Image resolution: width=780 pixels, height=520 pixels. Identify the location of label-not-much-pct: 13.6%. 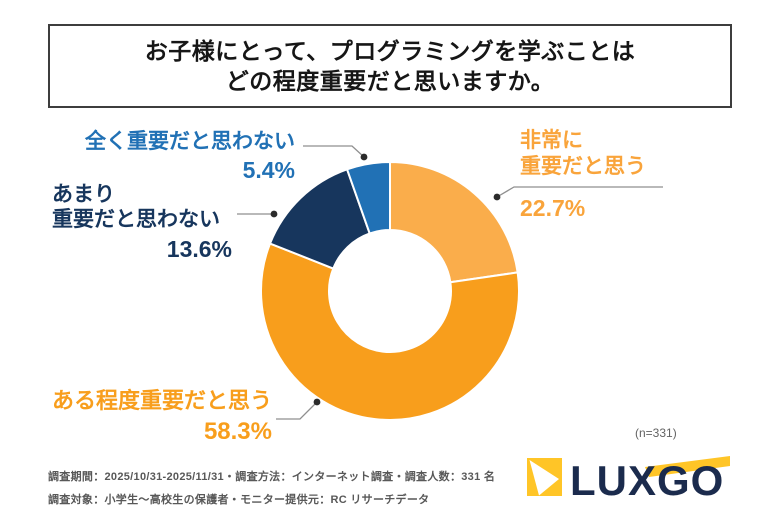
(199, 249).